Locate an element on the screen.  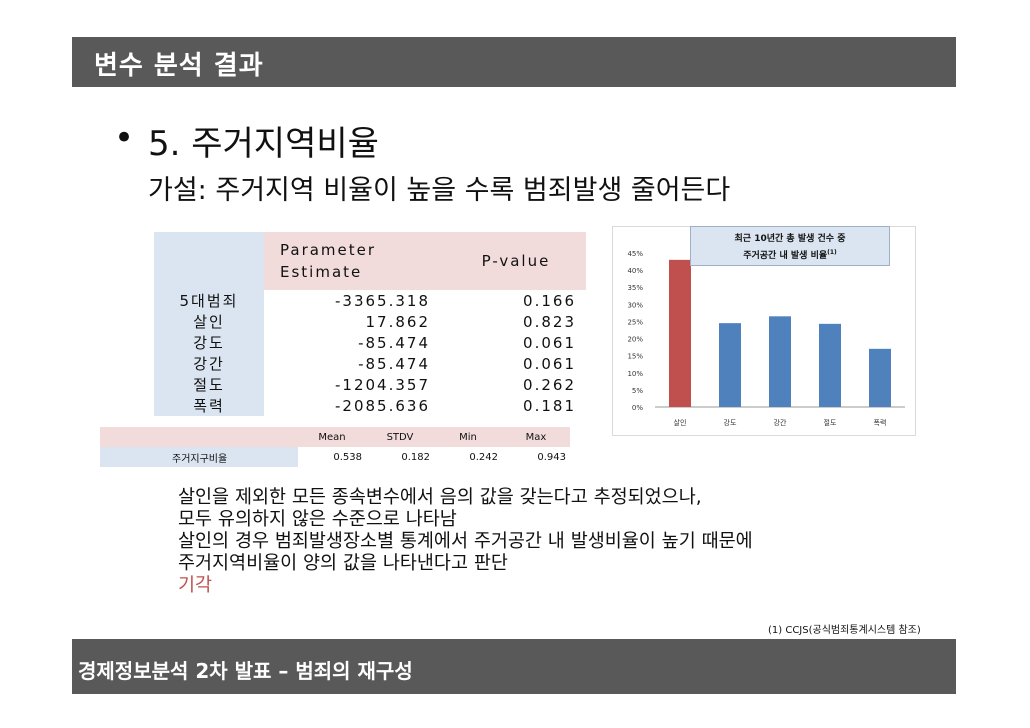
stats-row: 주거지구비율 0.538 0.182 0.242 0.943 is located at coordinates (335, 457).